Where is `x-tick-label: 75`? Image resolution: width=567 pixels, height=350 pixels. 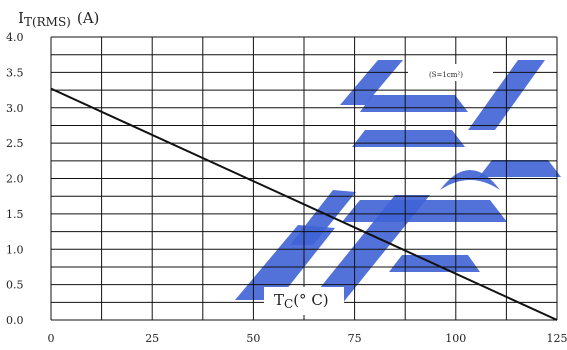
x-tick-label: 75 is located at coordinates (355, 338).